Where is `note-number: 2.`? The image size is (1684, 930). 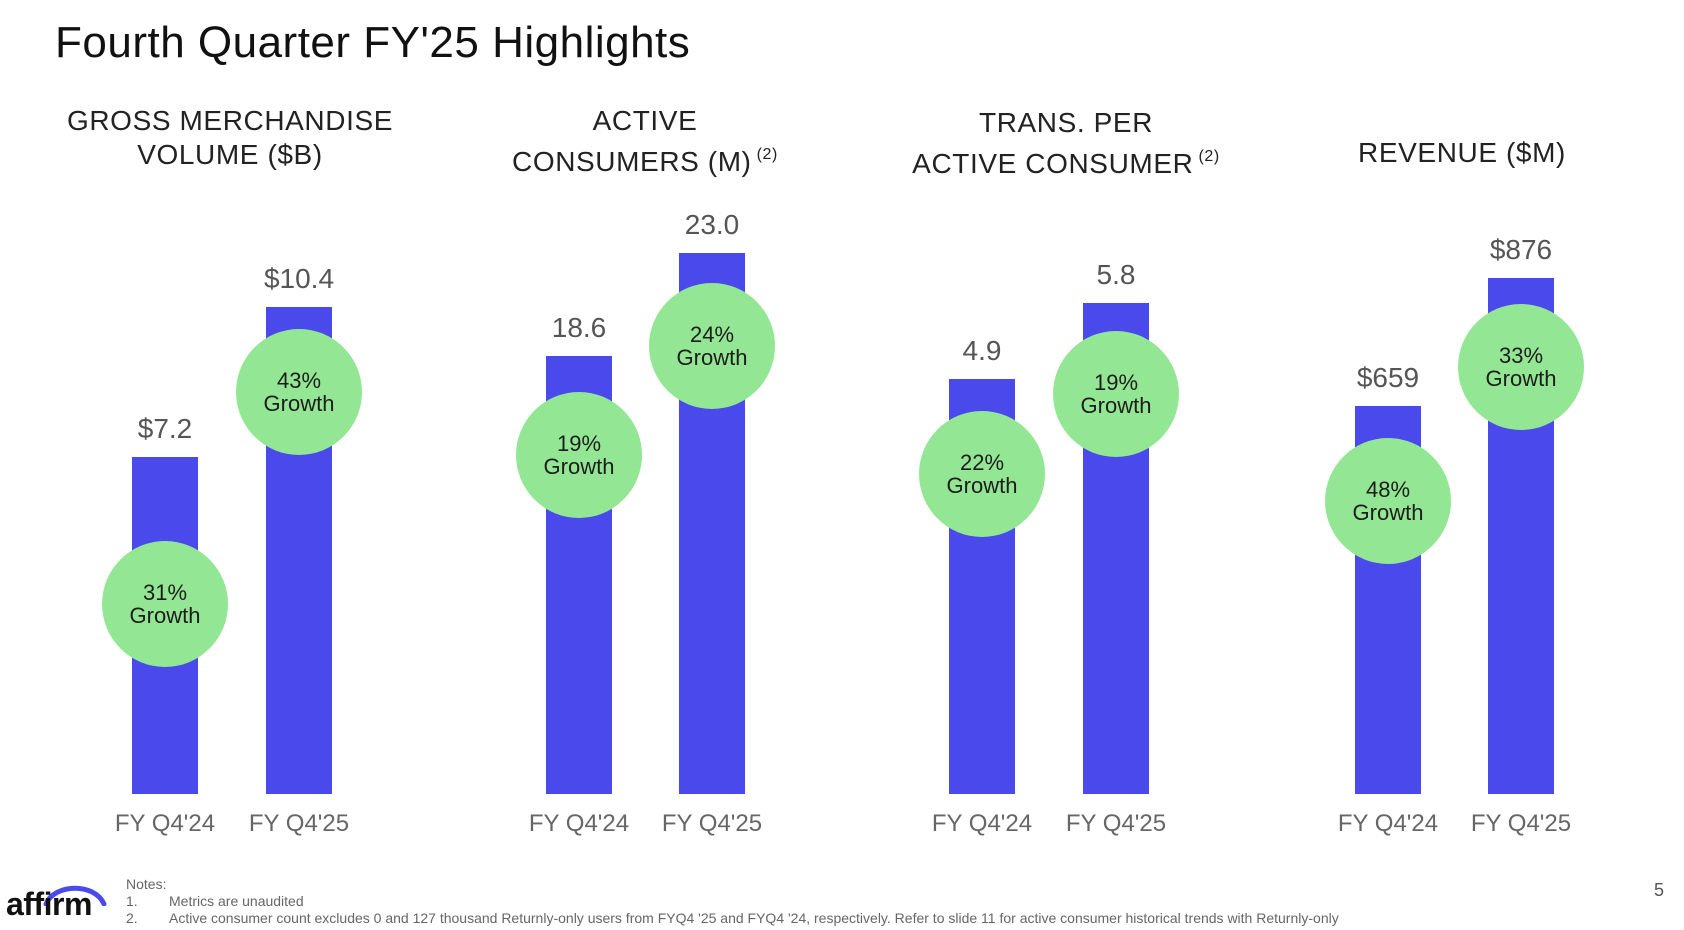
note-number: 2. is located at coordinates (132, 918).